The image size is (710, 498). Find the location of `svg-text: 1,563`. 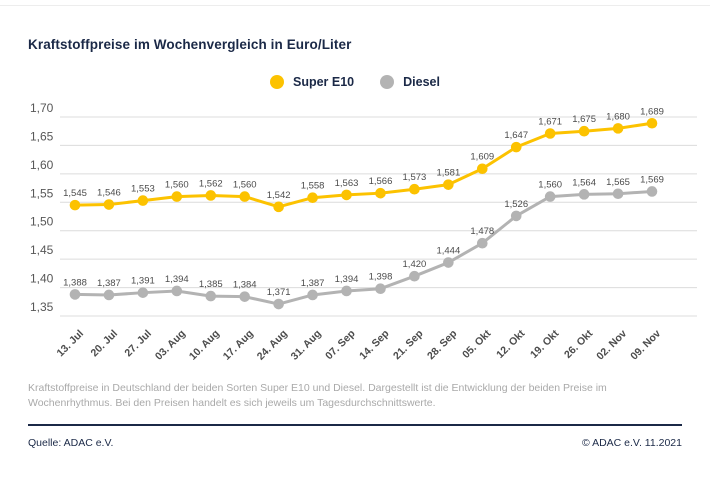

svg-text: 1,563 is located at coordinates (347, 183).